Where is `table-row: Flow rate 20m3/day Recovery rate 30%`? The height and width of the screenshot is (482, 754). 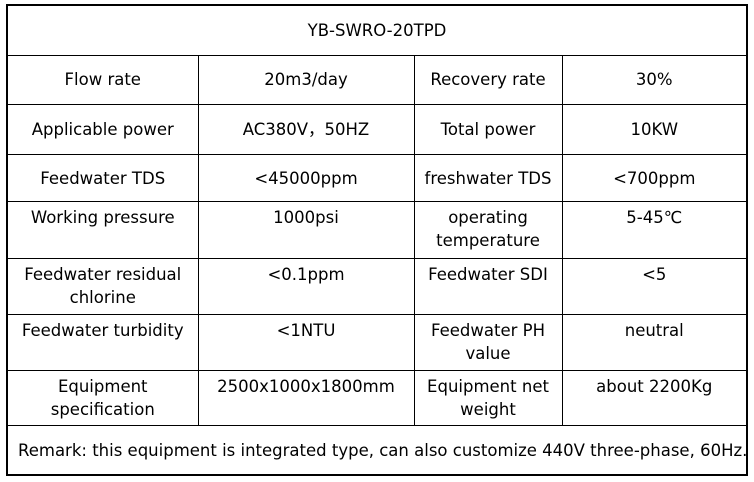 table-row: Flow rate 20m3/day Recovery rate 30% is located at coordinates (377, 79).